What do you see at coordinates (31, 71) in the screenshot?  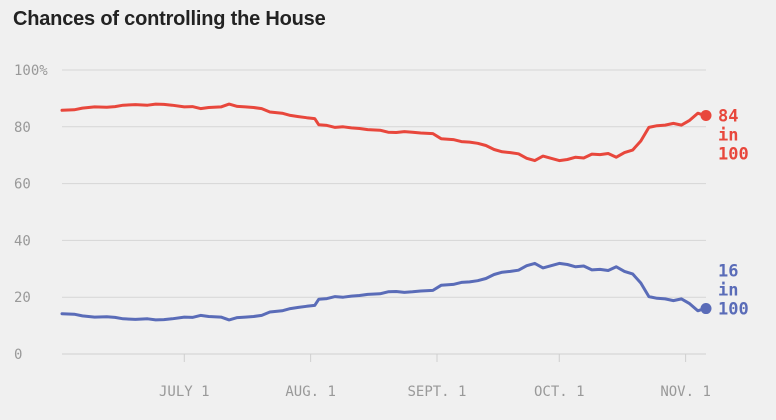 I see `y-tick-label: 100%` at bounding box center [31, 71].